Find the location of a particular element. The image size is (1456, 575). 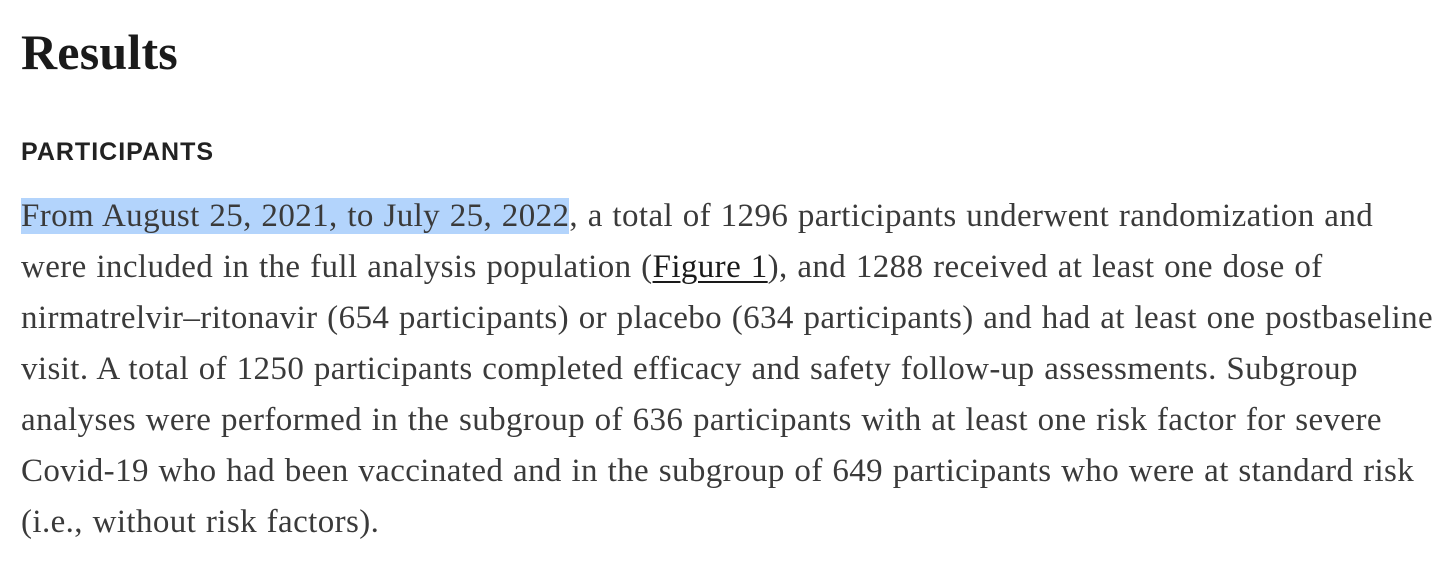

section-title: Results is located at coordinates (99, 52).